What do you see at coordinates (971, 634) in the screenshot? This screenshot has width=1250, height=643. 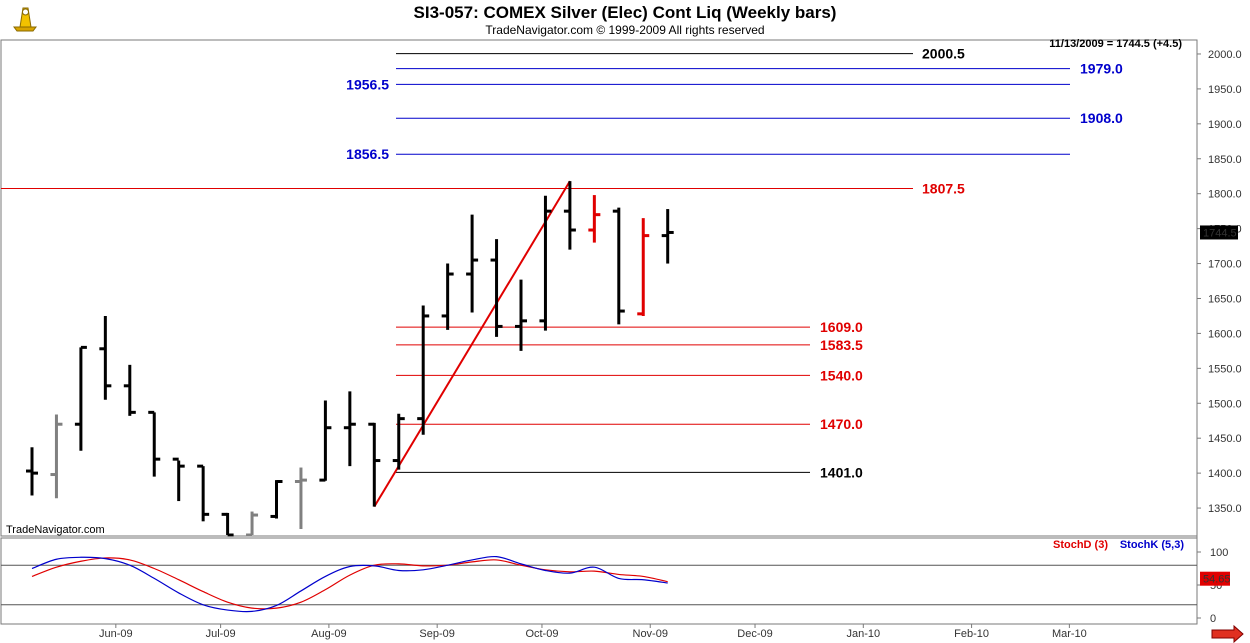 I see `time-tick-label: Feb-10` at bounding box center [971, 634].